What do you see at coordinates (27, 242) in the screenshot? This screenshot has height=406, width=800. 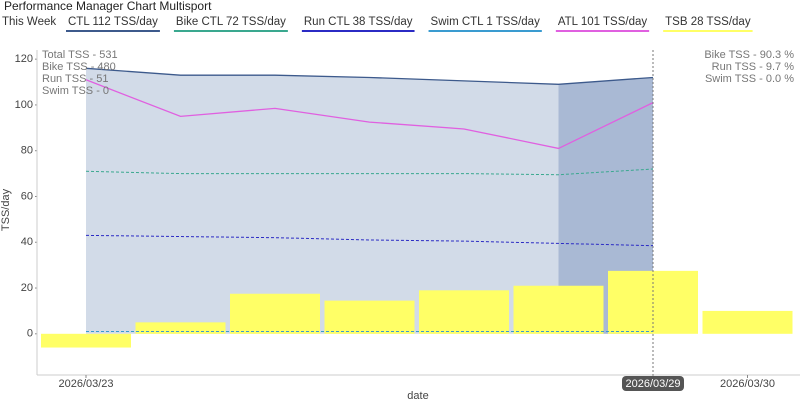 I see `y-tick-label: 40` at bounding box center [27, 242].